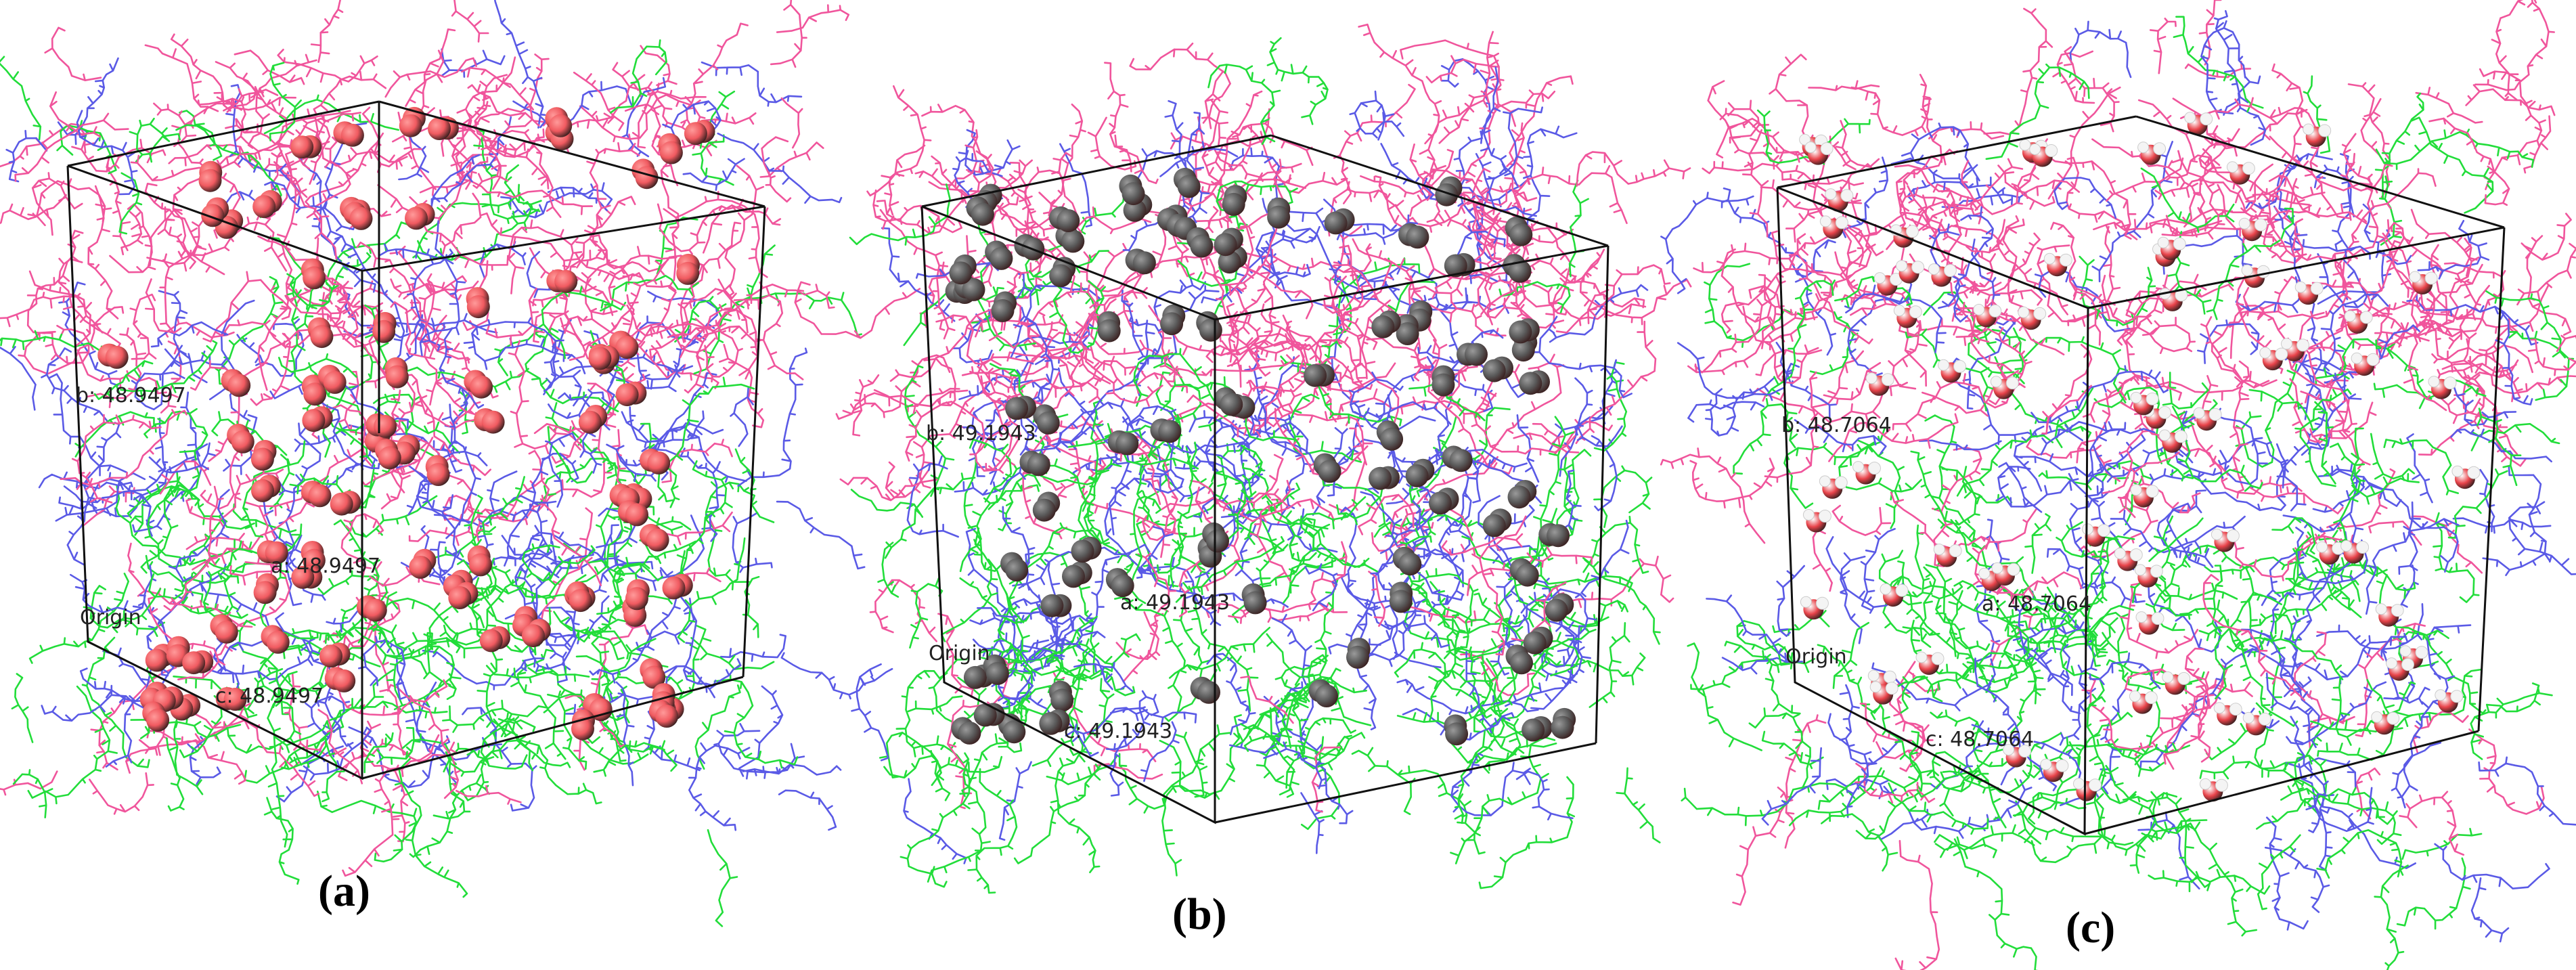  I want to click on cell-length-b-label: b: 48.7064, so click(1836, 426).